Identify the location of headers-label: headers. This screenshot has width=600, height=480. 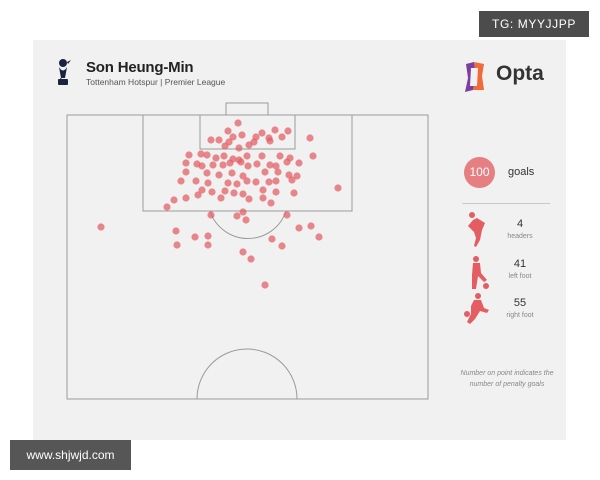
(520, 236).